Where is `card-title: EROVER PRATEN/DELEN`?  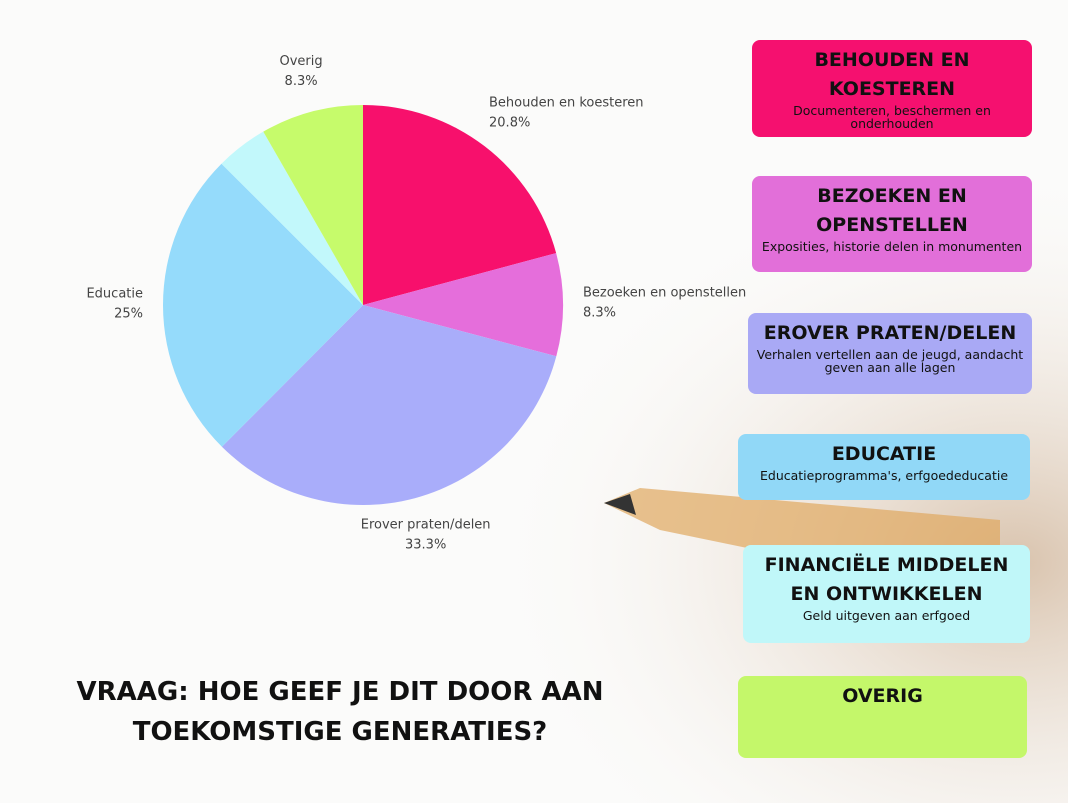
card-title: EROVER PRATEN/DELEN is located at coordinates (890, 333).